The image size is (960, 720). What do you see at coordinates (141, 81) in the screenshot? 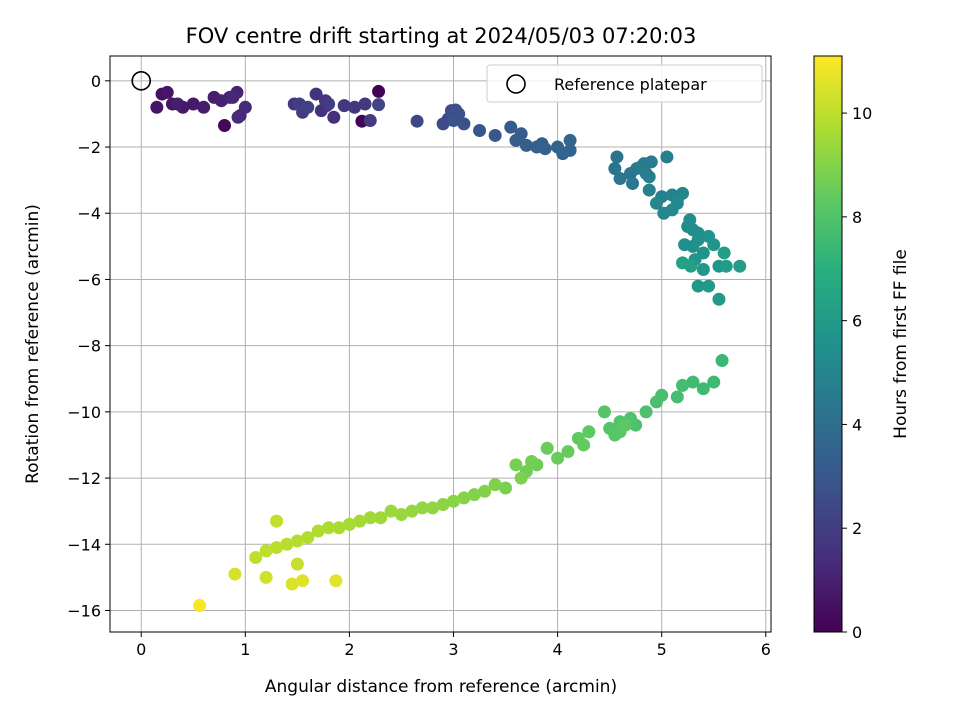
I see `reference-marker` at bounding box center [141, 81].